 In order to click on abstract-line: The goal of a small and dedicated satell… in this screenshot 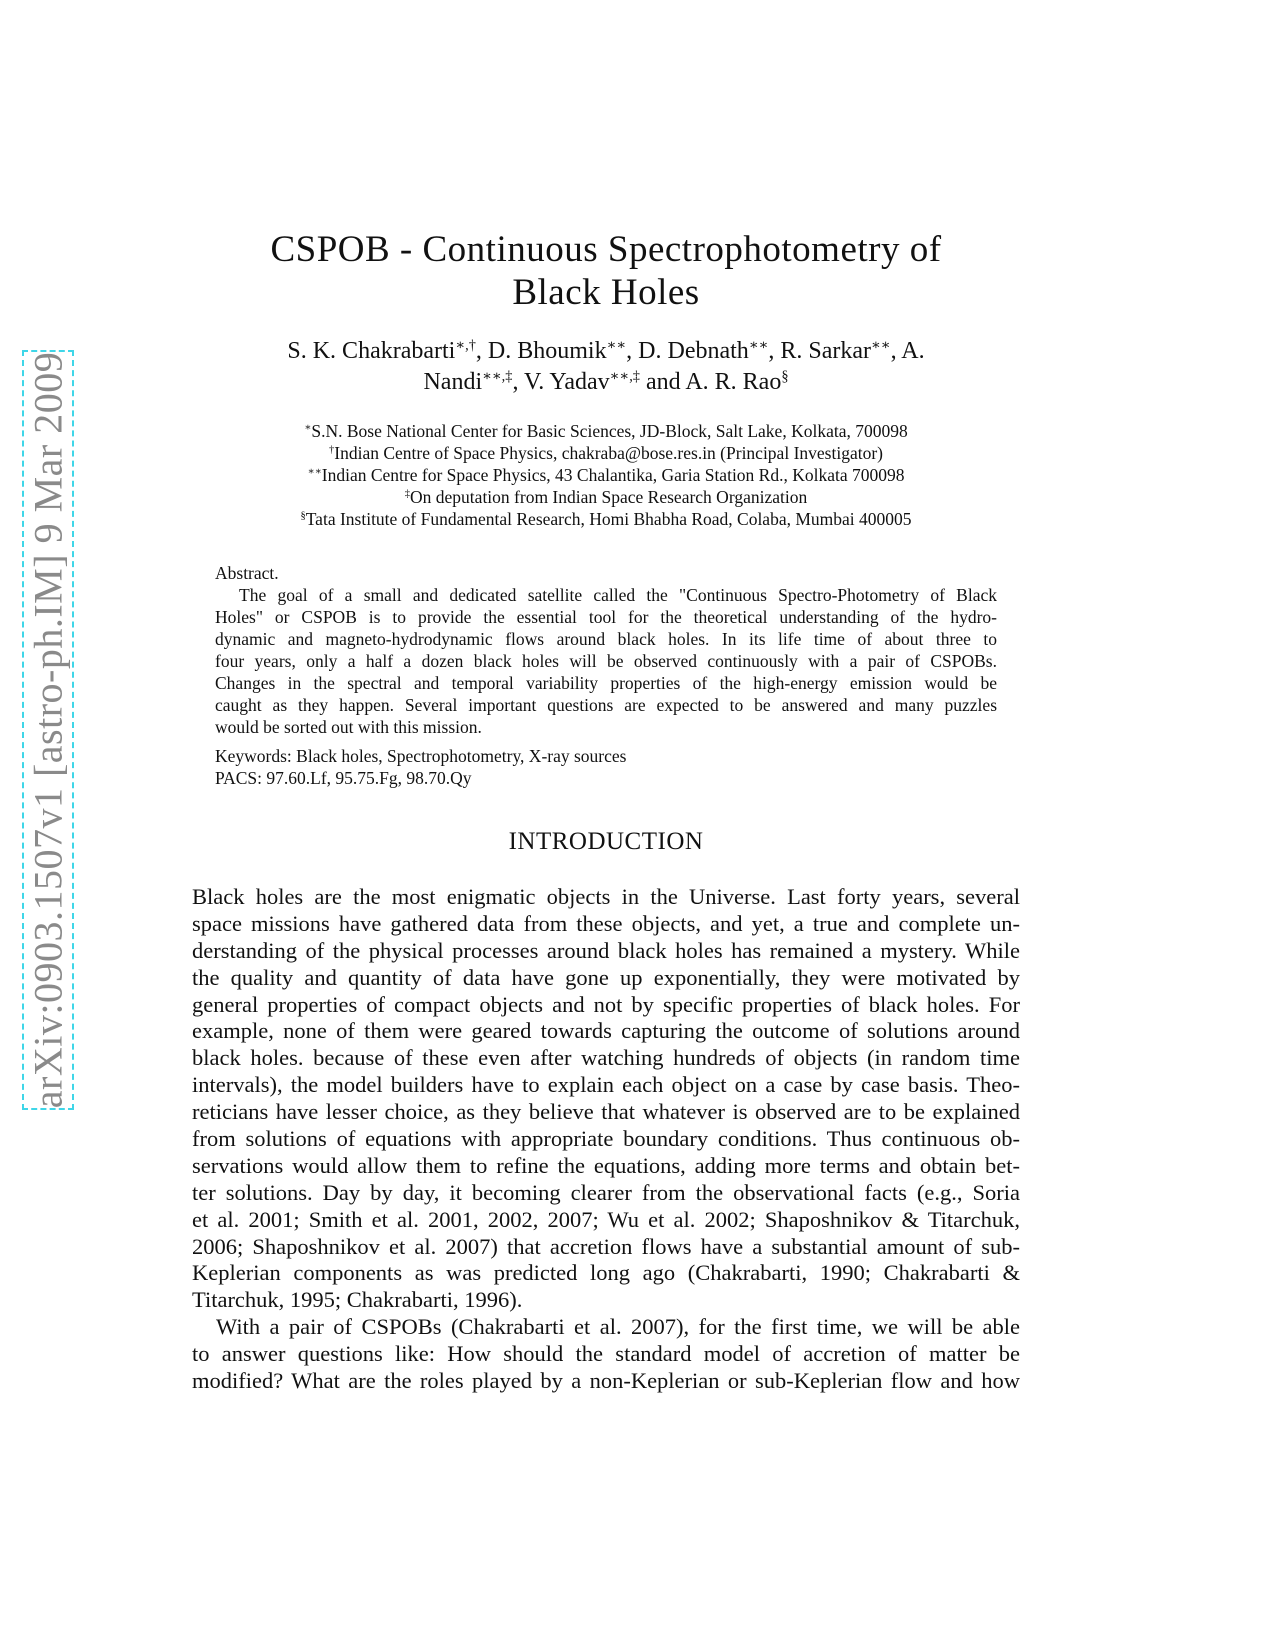, I will do `click(618, 595)`.